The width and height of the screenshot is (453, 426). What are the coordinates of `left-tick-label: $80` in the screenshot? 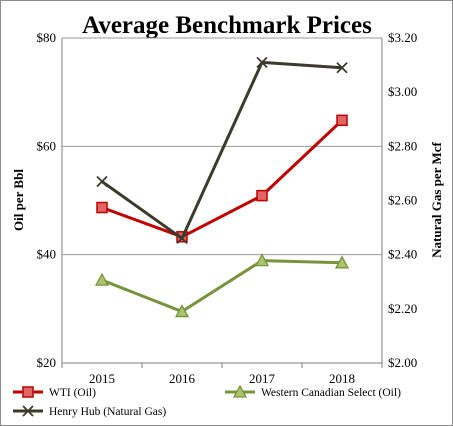 It's located at (47, 37).